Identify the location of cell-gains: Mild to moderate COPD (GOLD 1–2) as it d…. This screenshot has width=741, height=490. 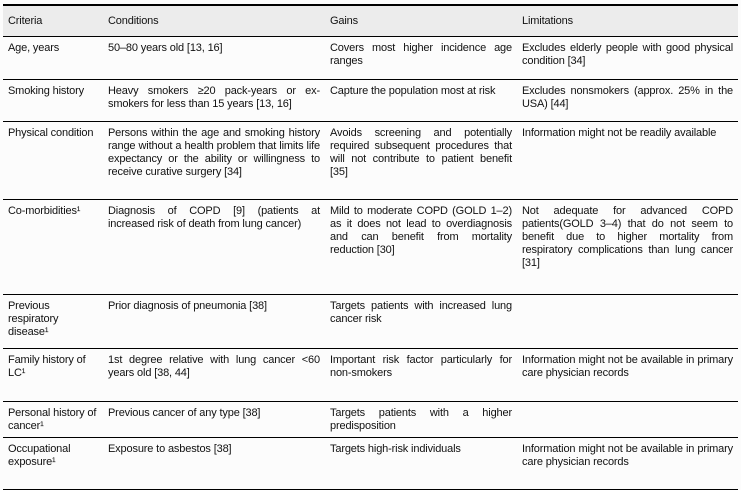
(421, 247).